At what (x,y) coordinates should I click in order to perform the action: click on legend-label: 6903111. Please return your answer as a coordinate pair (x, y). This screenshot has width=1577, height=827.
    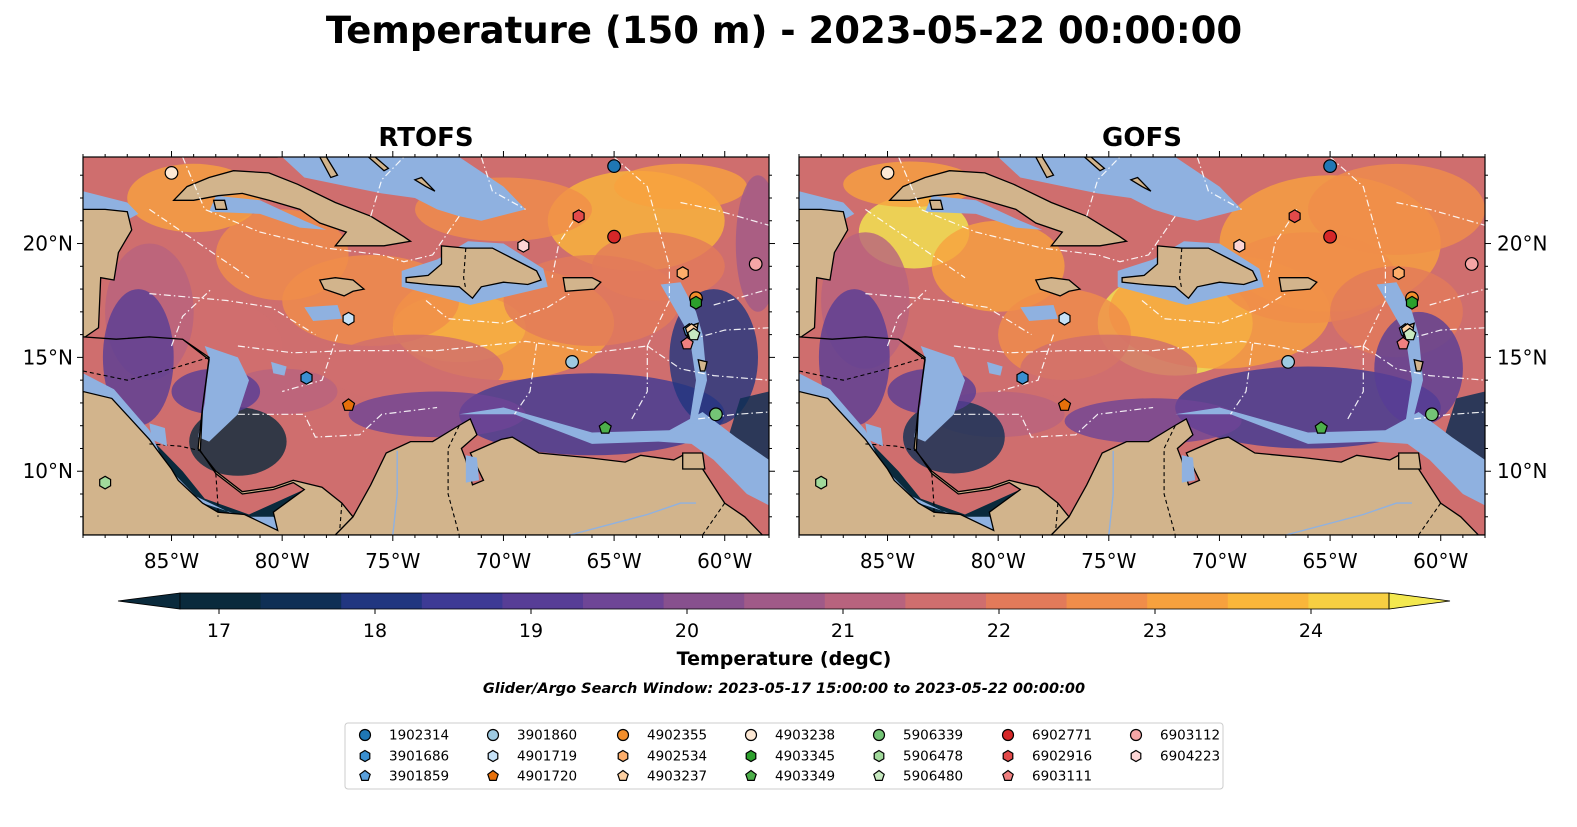
    Looking at the image, I should click on (1062, 777).